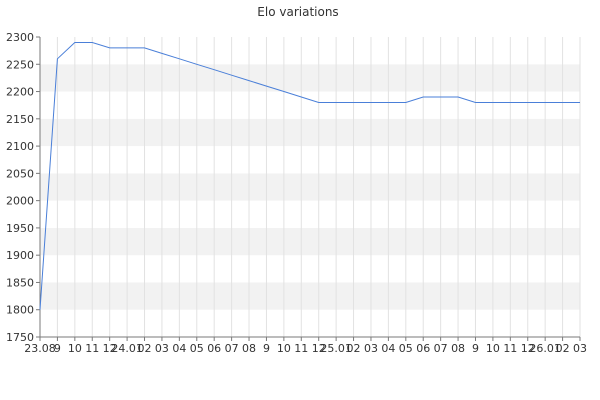  Describe the element at coordinates (20, 92) in the screenshot. I see `y-tick-label: 2200` at that location.